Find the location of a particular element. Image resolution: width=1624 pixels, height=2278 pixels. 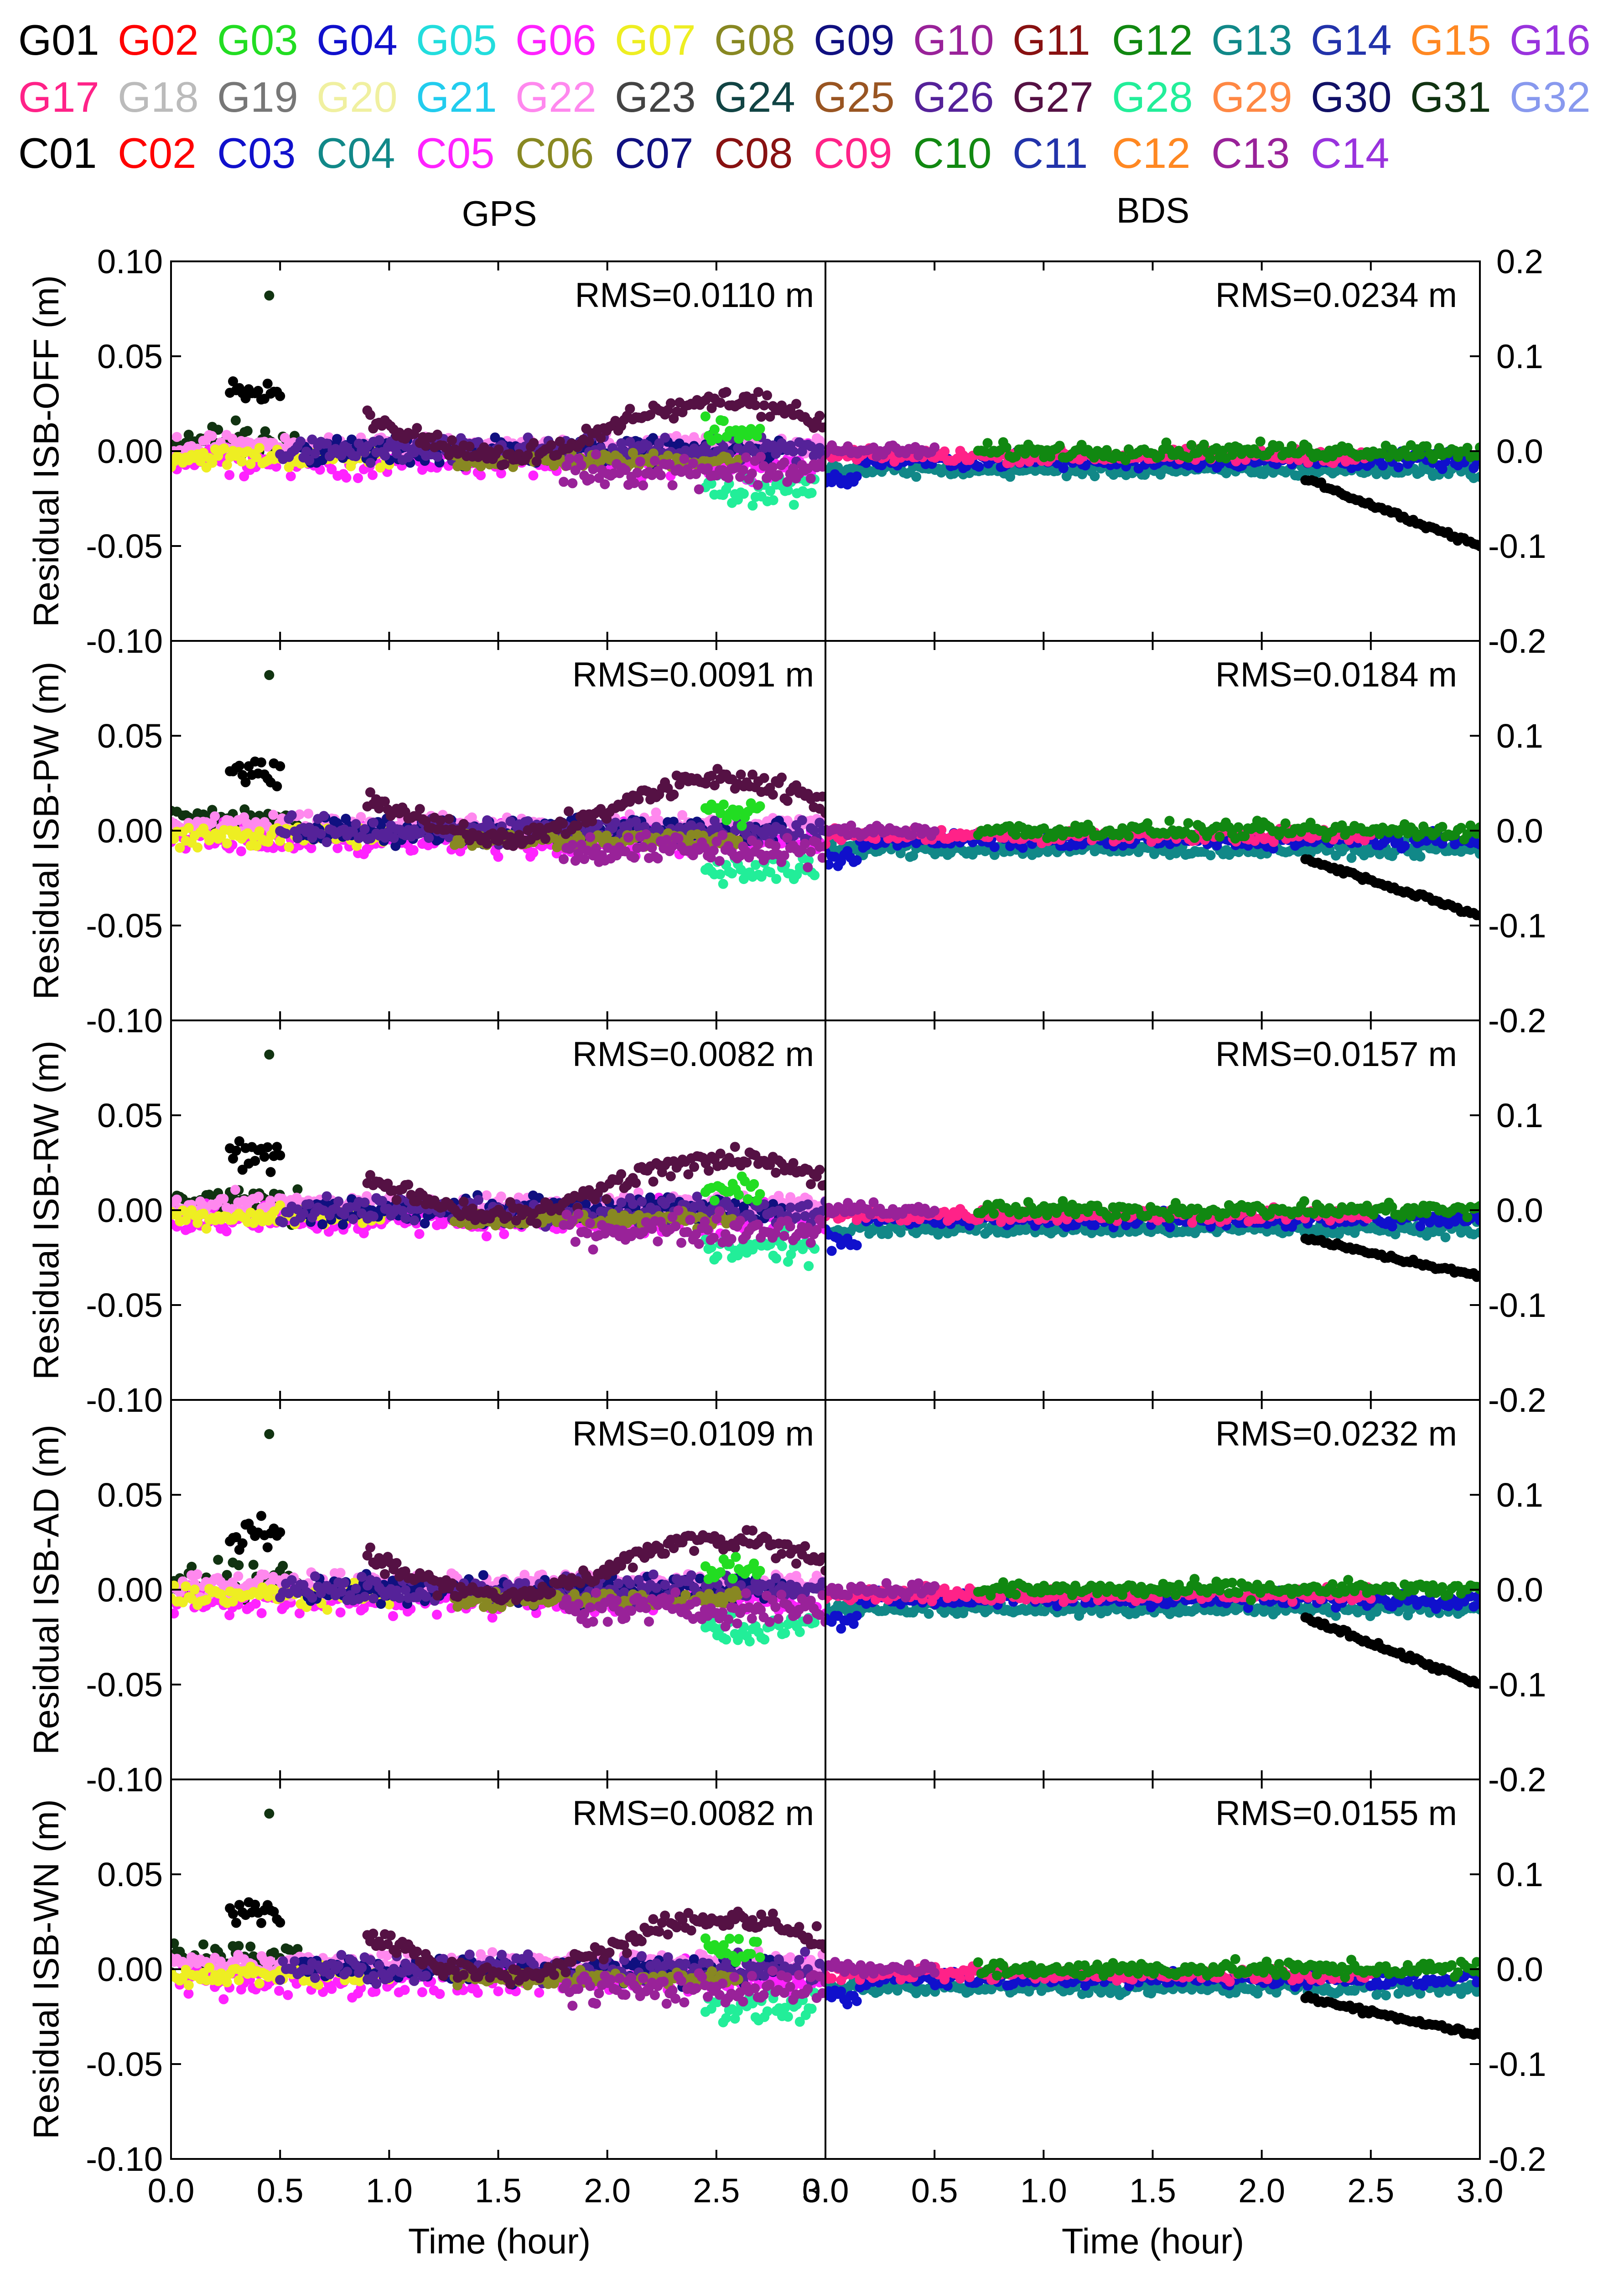

legend-c11: C11 is located at coordinates (1050, 153).